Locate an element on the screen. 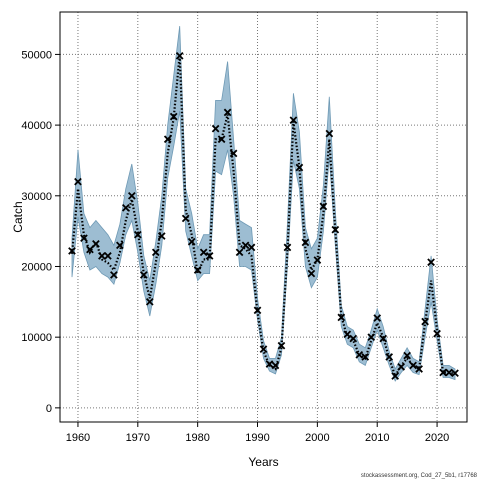 The height and width of the screenshot is (480, 480). source-footer: stockassessment.org, Cod_27_5b1, r17768 is located at coordinates (419, 476).